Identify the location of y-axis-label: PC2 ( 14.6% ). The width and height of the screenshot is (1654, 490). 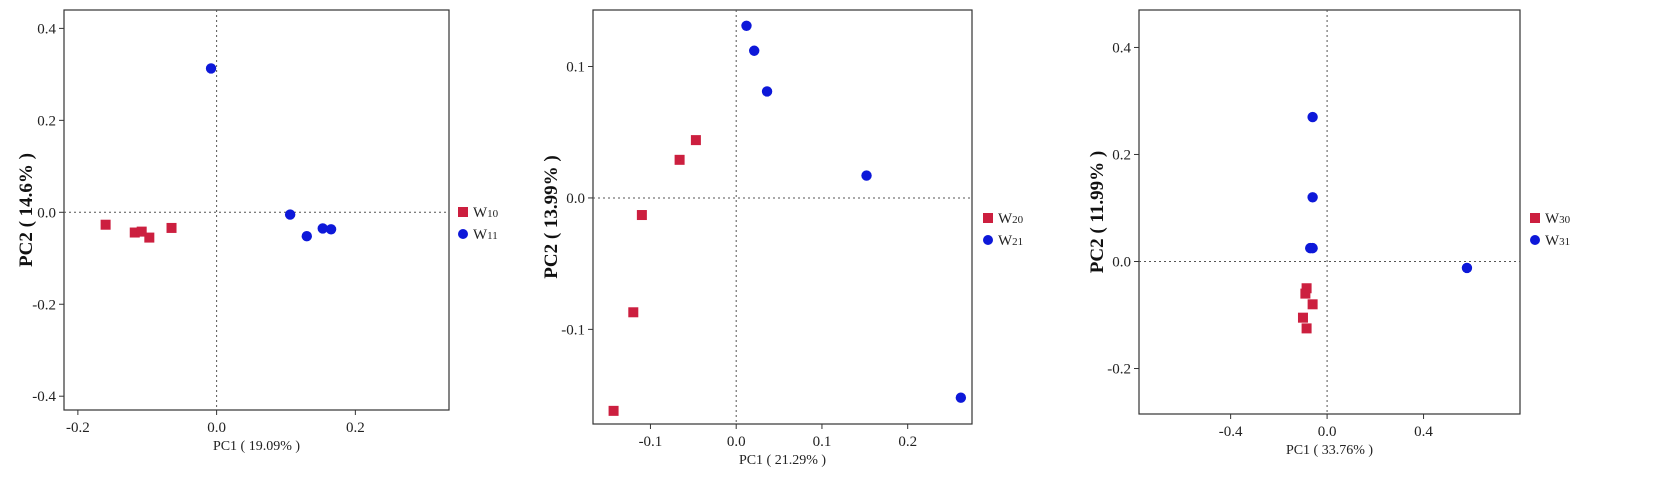
(26, 210).